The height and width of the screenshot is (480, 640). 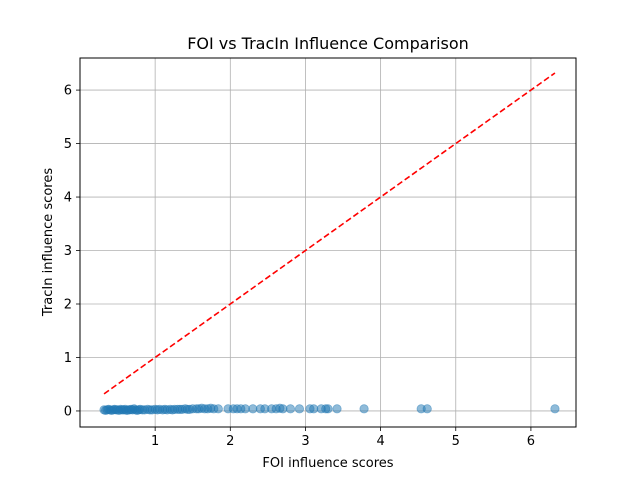 I want to click on x-tick-label: 4, so click(x=380, y=441).